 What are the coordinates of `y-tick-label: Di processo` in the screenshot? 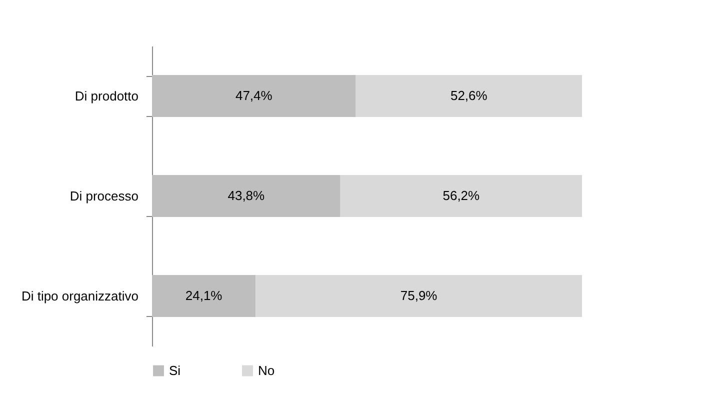 It's located at (104, 196).